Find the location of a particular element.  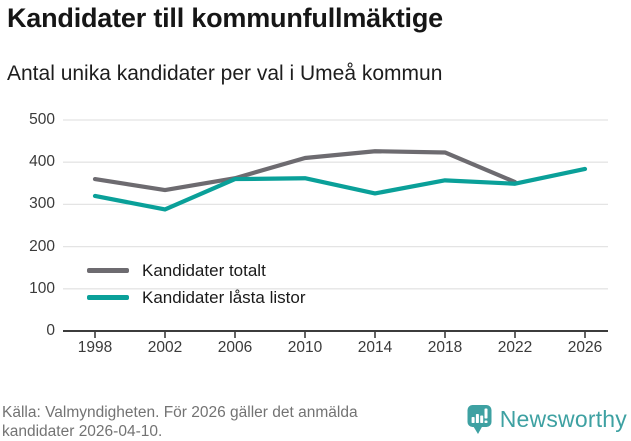

x-axis-label: 2022 is located at coordinates (515, 347).